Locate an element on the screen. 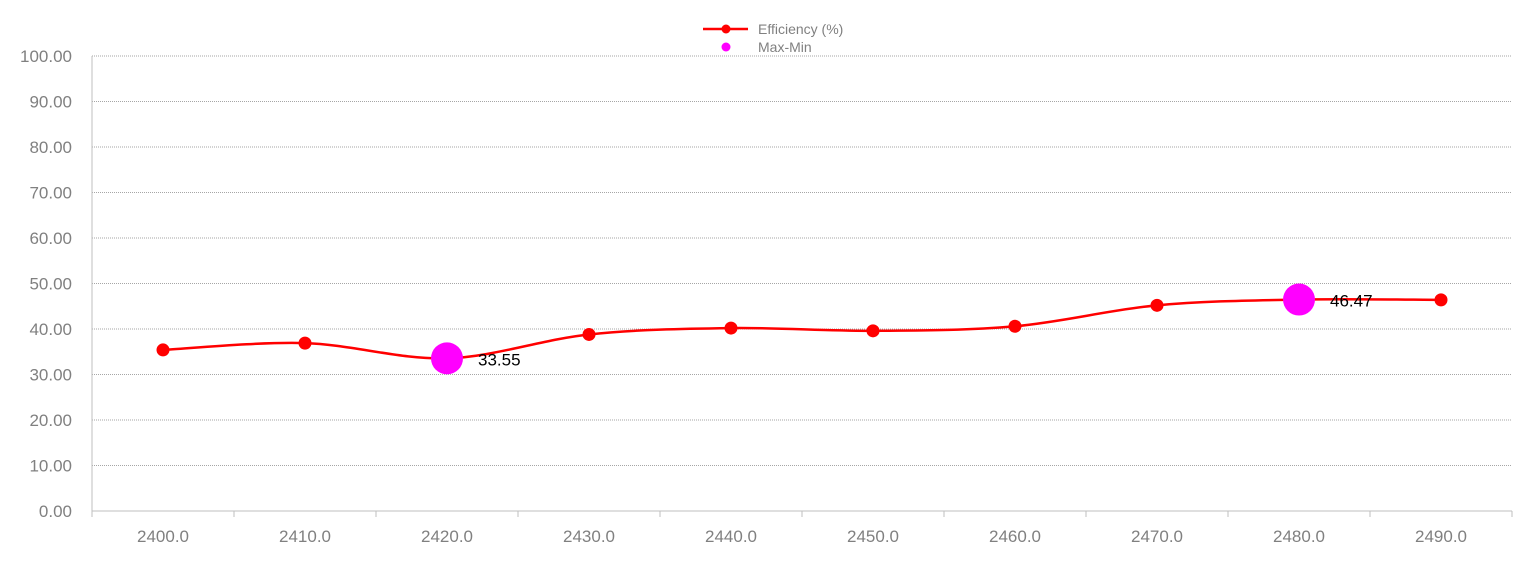 The width and height of the screenshot is (1525, 585). max-min-data-label: 46.47 is located at coordinates (1351, 301).